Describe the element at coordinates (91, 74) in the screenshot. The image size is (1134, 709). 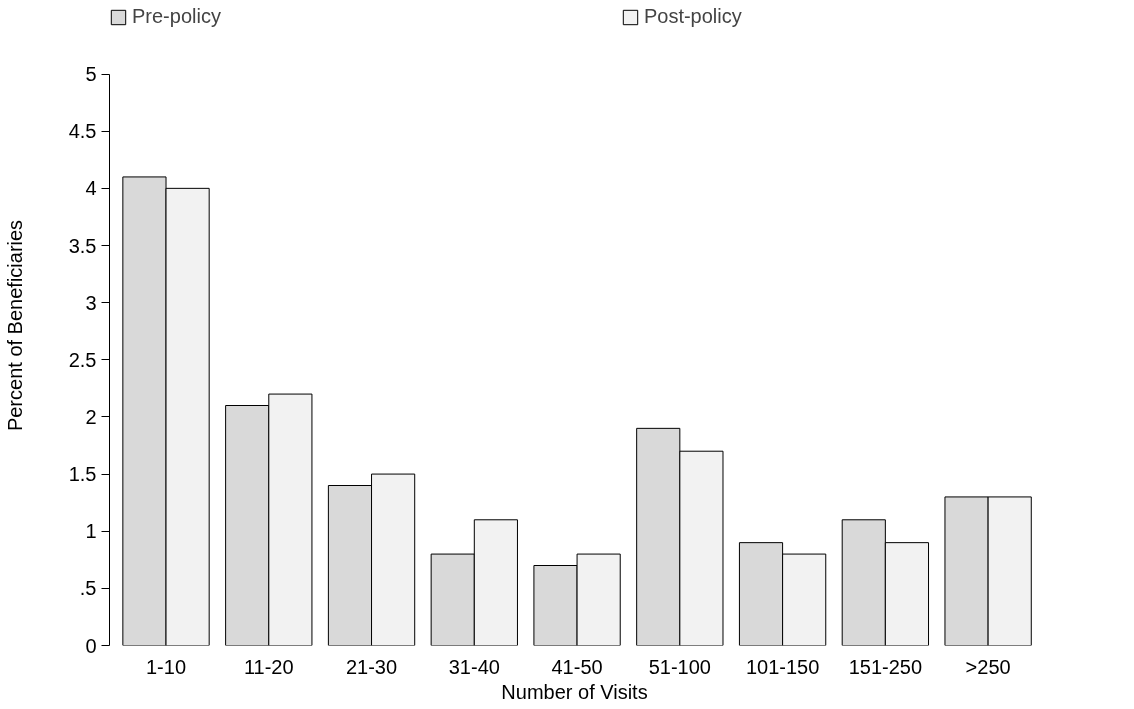
I see `y-tick-label: 5` at that location.